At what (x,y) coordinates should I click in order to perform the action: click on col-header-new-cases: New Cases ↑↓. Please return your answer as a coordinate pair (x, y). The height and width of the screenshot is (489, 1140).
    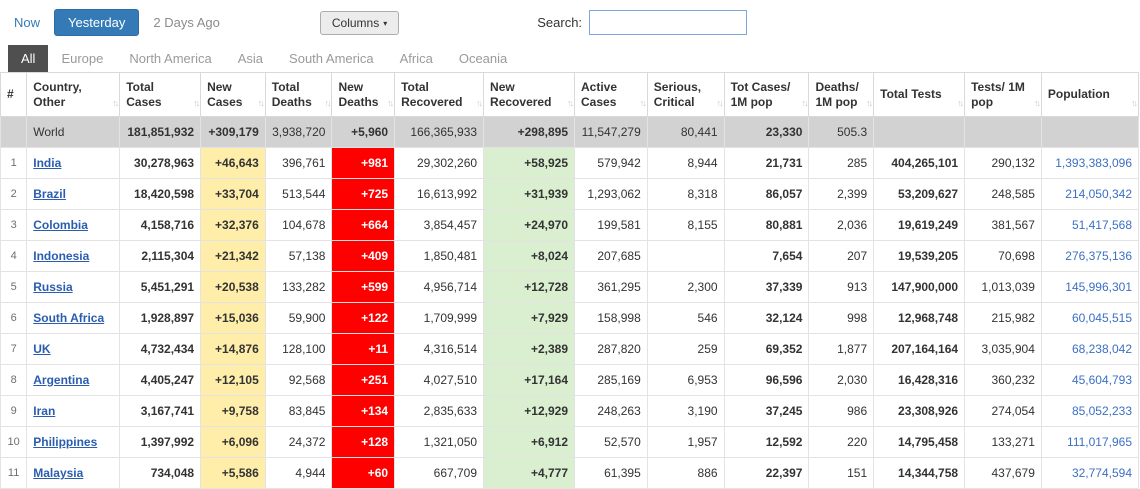
    Looking at the image, I should click on (233, 94).